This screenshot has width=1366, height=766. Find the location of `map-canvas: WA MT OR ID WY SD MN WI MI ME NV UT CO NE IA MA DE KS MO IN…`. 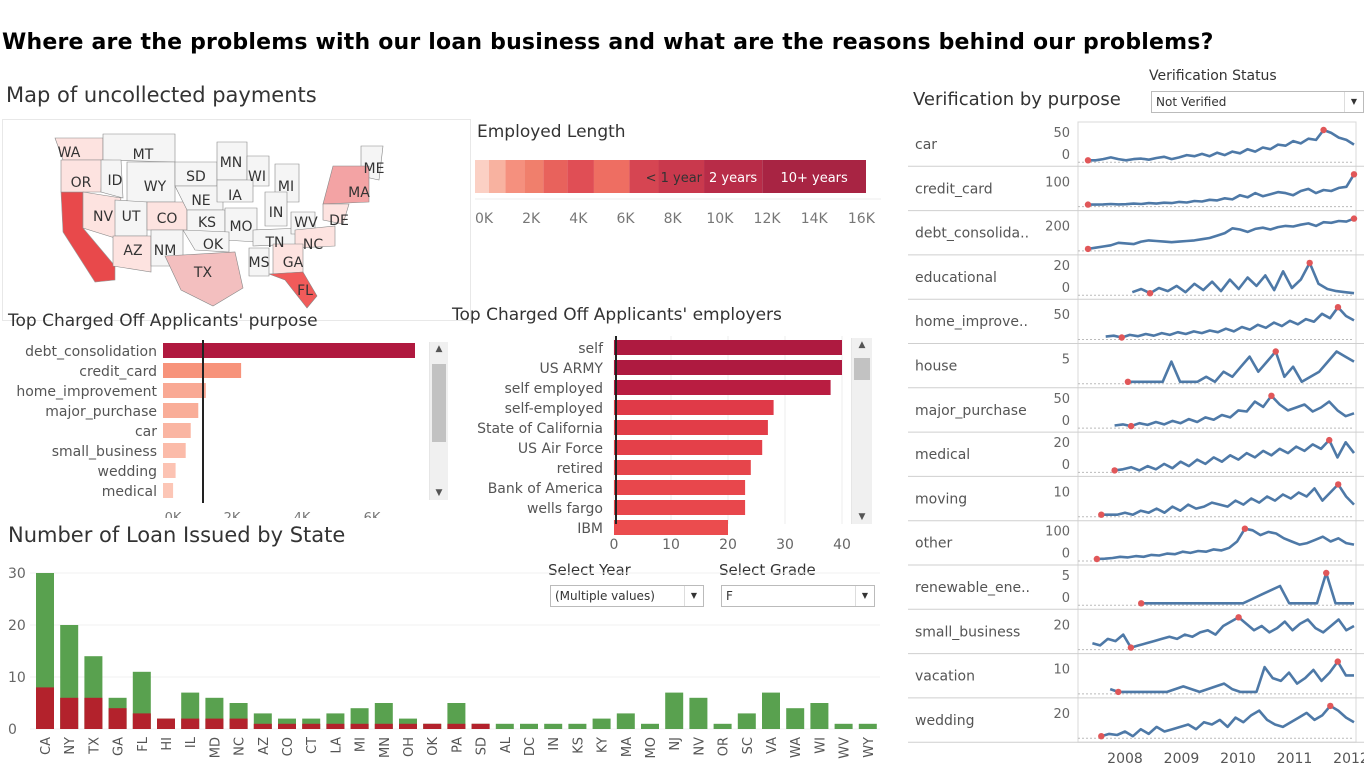

map-canvas: WA MT OR ID WY SD MN WI MI ME NV UT CO NE IA MA DE KS MO IN… is located at coordinates (236, 220).